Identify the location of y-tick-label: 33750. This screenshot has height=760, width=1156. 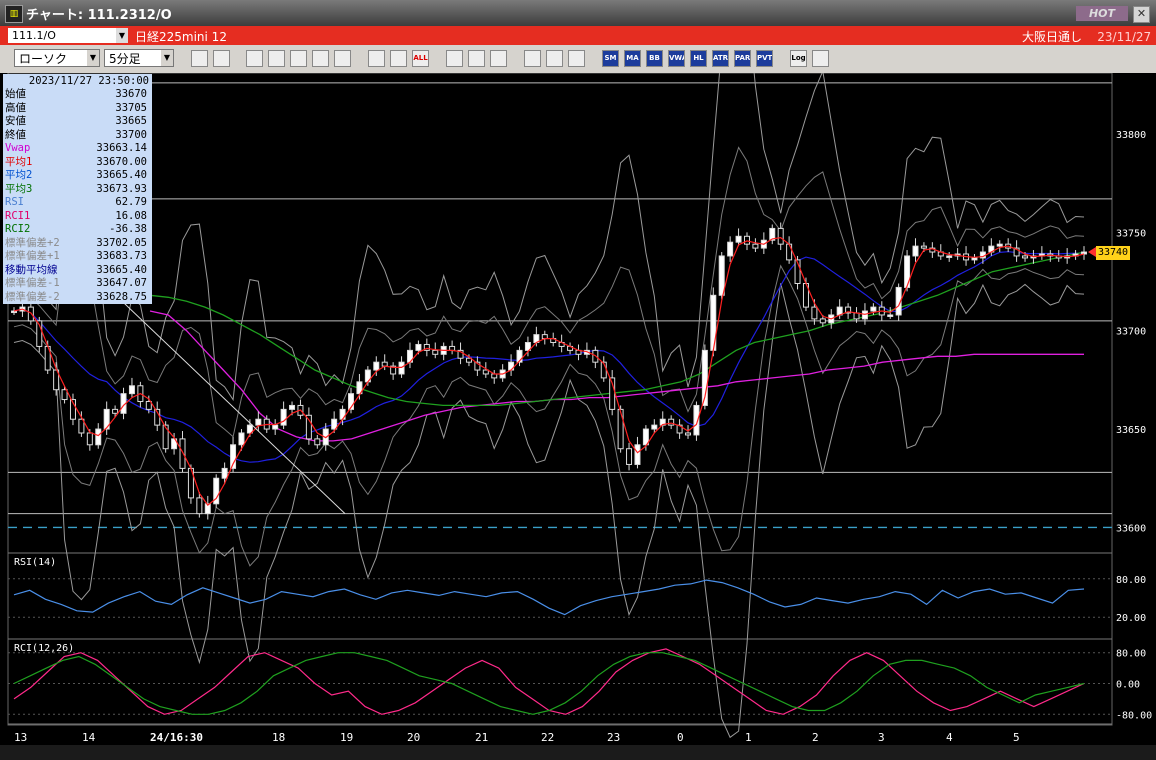
(1131, 233).